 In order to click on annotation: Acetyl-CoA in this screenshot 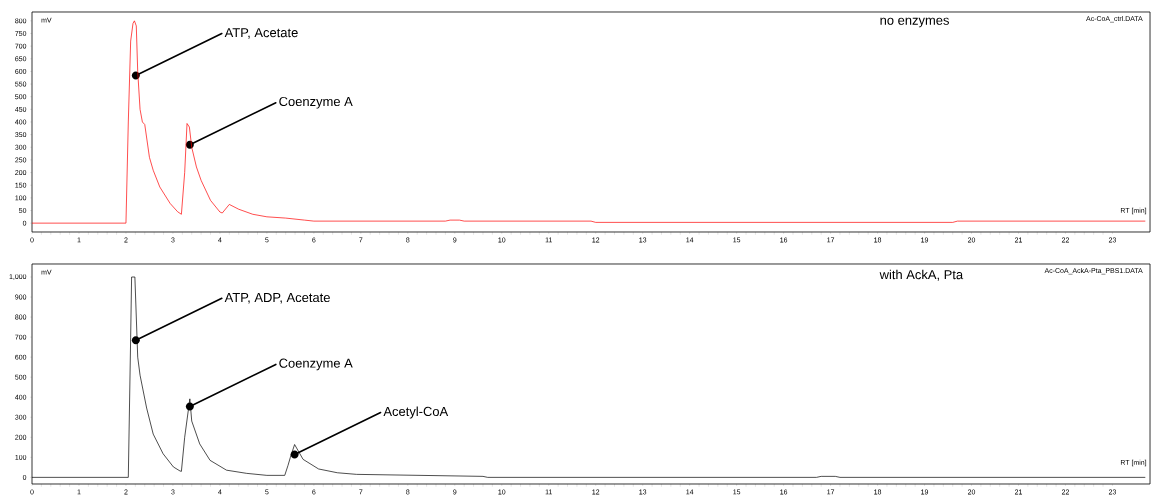, I will do `click(416, 412)`.